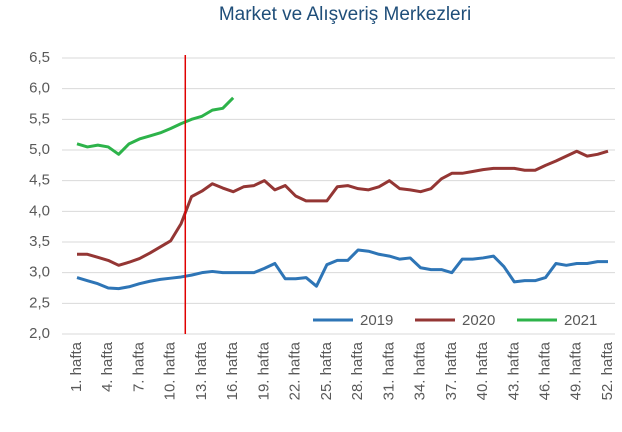 The width and height of the screenshot is (622, 432). I want to click on x-tick-label: 7. hafta, so click(138, 366).